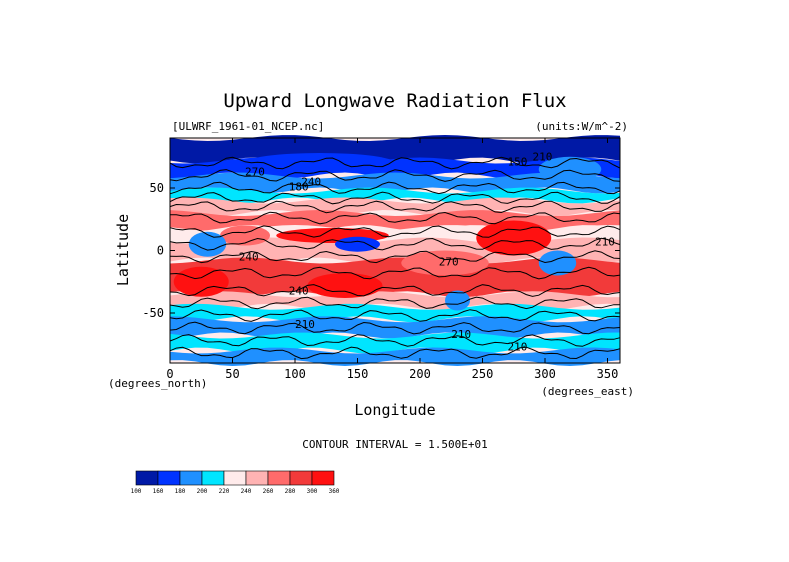  What do you see at coordinates (268, 491) in the screenshot?
I see `colorbar-tick-label: 260` at bounding box center [268, 491].